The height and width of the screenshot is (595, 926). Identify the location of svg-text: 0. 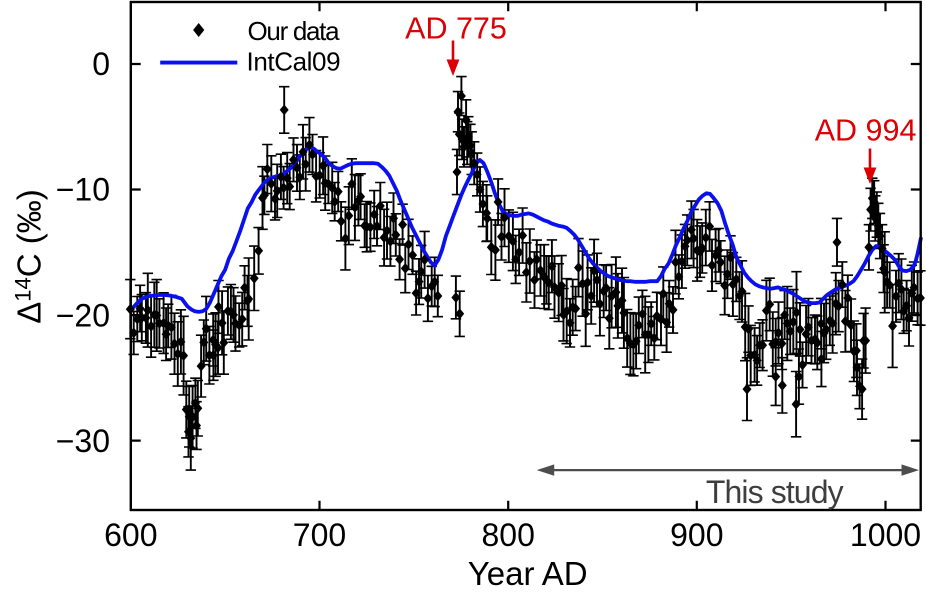
(101, 64).